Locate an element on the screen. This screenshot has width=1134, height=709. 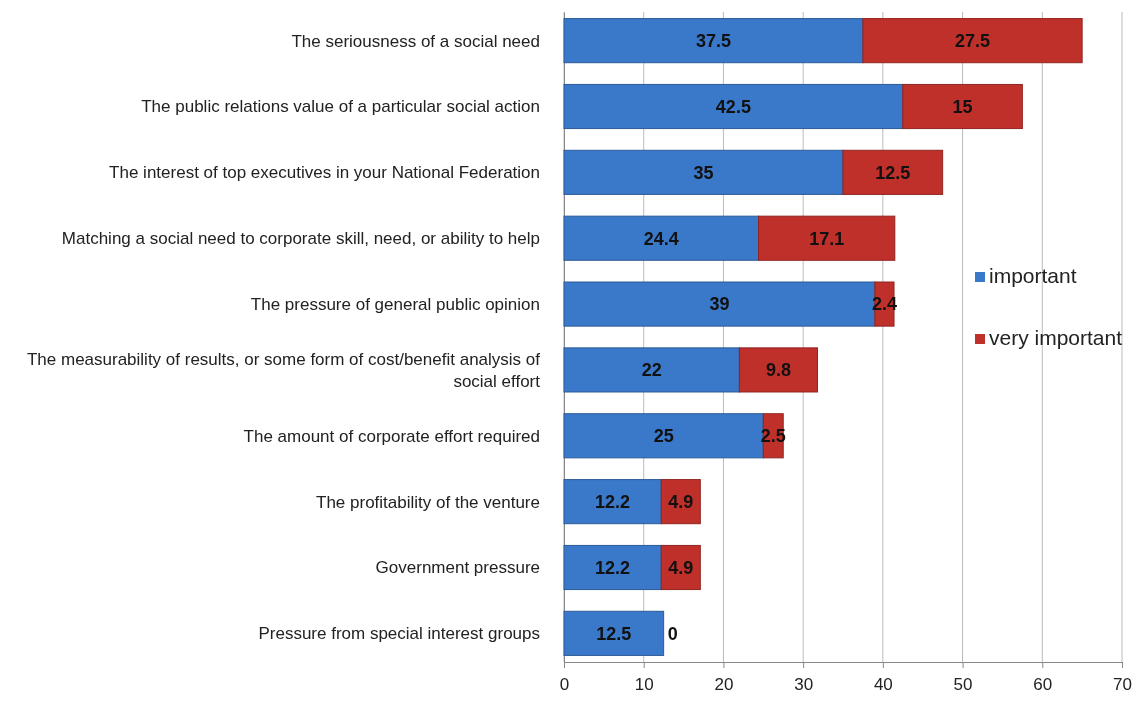
x-tick-label: 70 is located at coordinates (1122, 684).